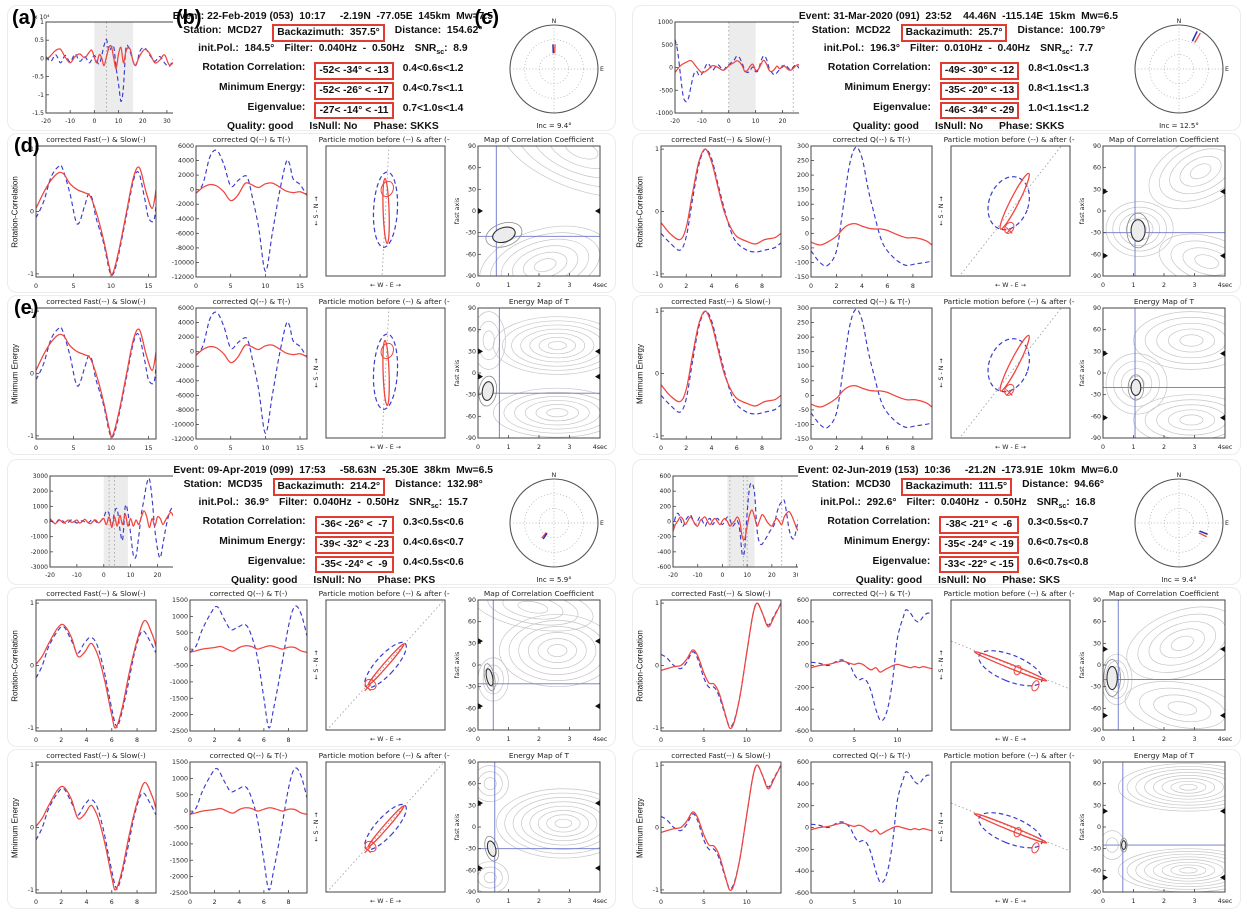 This screenshot has height=914, width=1247. Describe the element at coordinates (878, 565) in the screenshot. I see `result-label: Eigenvalue:` at that location.